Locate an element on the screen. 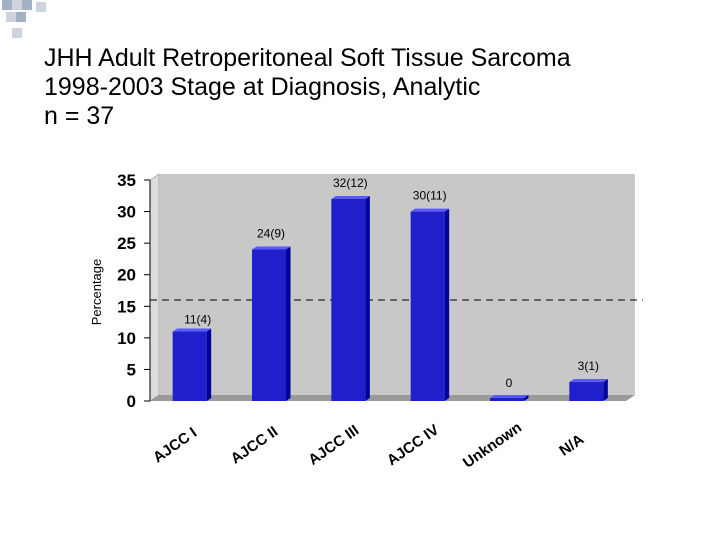  y-axis-label: Percentage is located at coordinates (96, 292).